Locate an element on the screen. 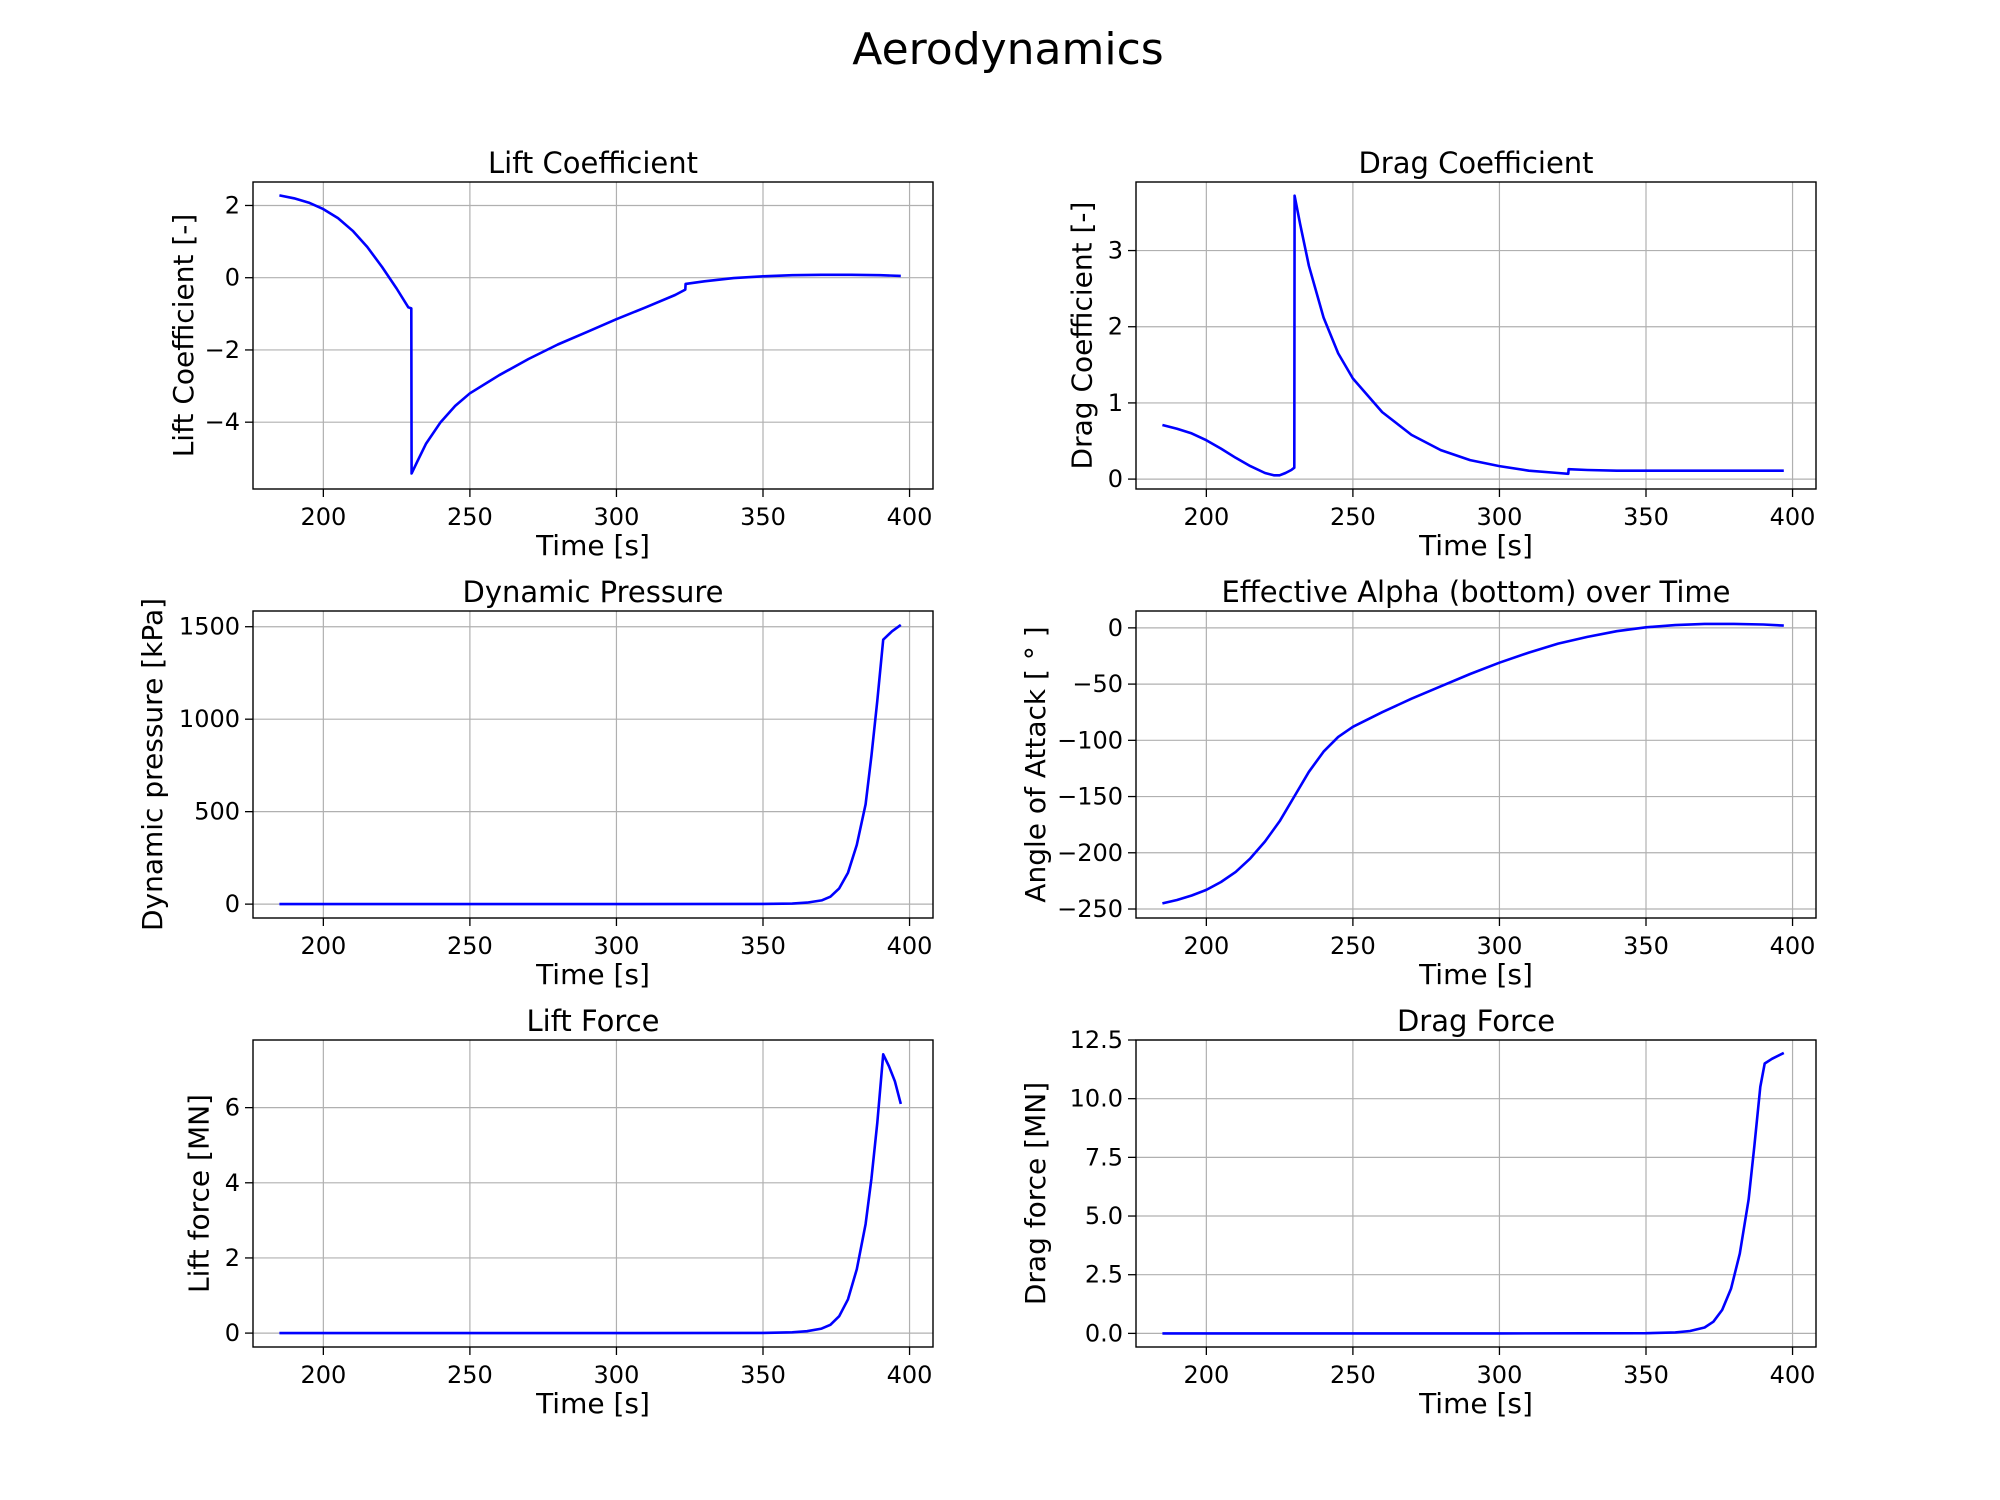  y-axis-label: Dynamic pressure [kPa] is located at coordinates (152, 764).